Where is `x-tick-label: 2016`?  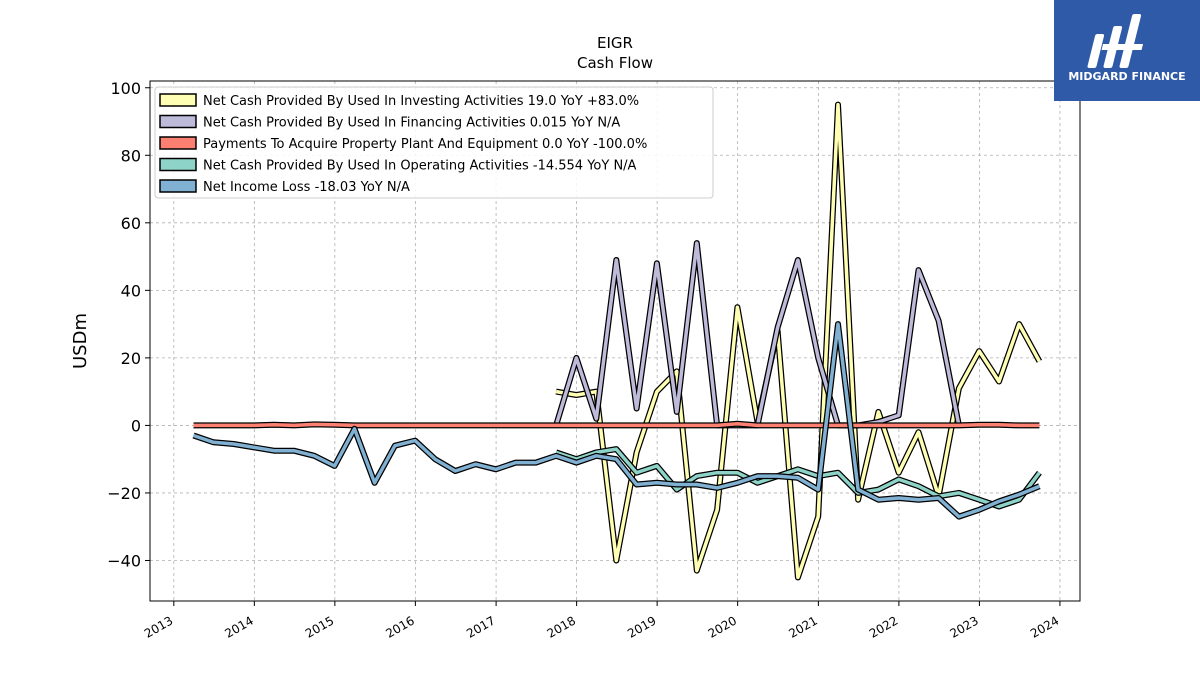 x-tick-label: 2016 is located at coordinates (399, 626).